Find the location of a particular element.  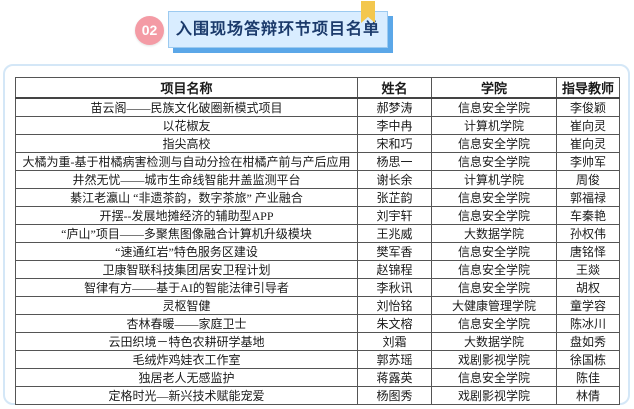

project-name-cell: “庐山”项目——多聚焦图像融合计算机升级模块 is located at coordinates (186, 233).